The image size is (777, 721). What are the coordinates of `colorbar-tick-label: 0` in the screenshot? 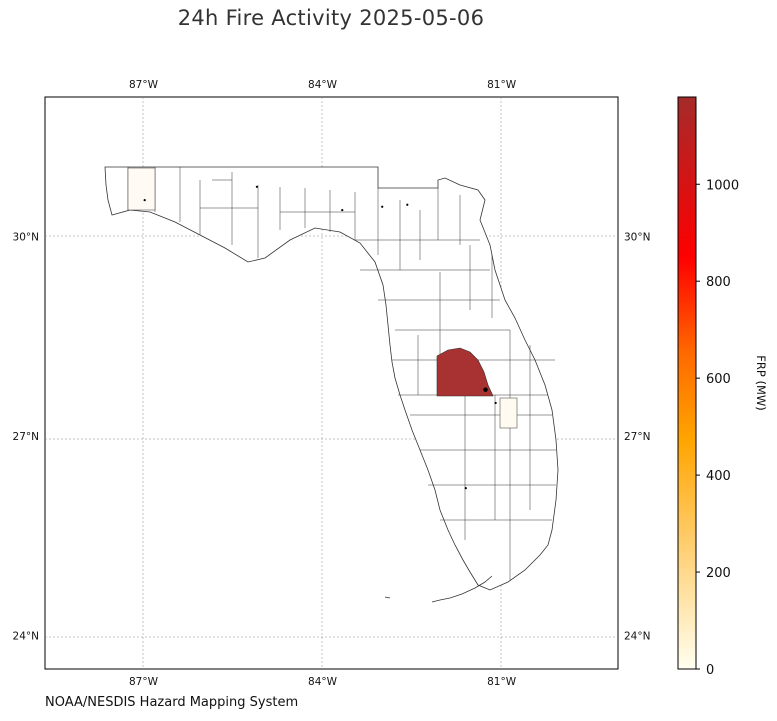 It's located at (710, 670).